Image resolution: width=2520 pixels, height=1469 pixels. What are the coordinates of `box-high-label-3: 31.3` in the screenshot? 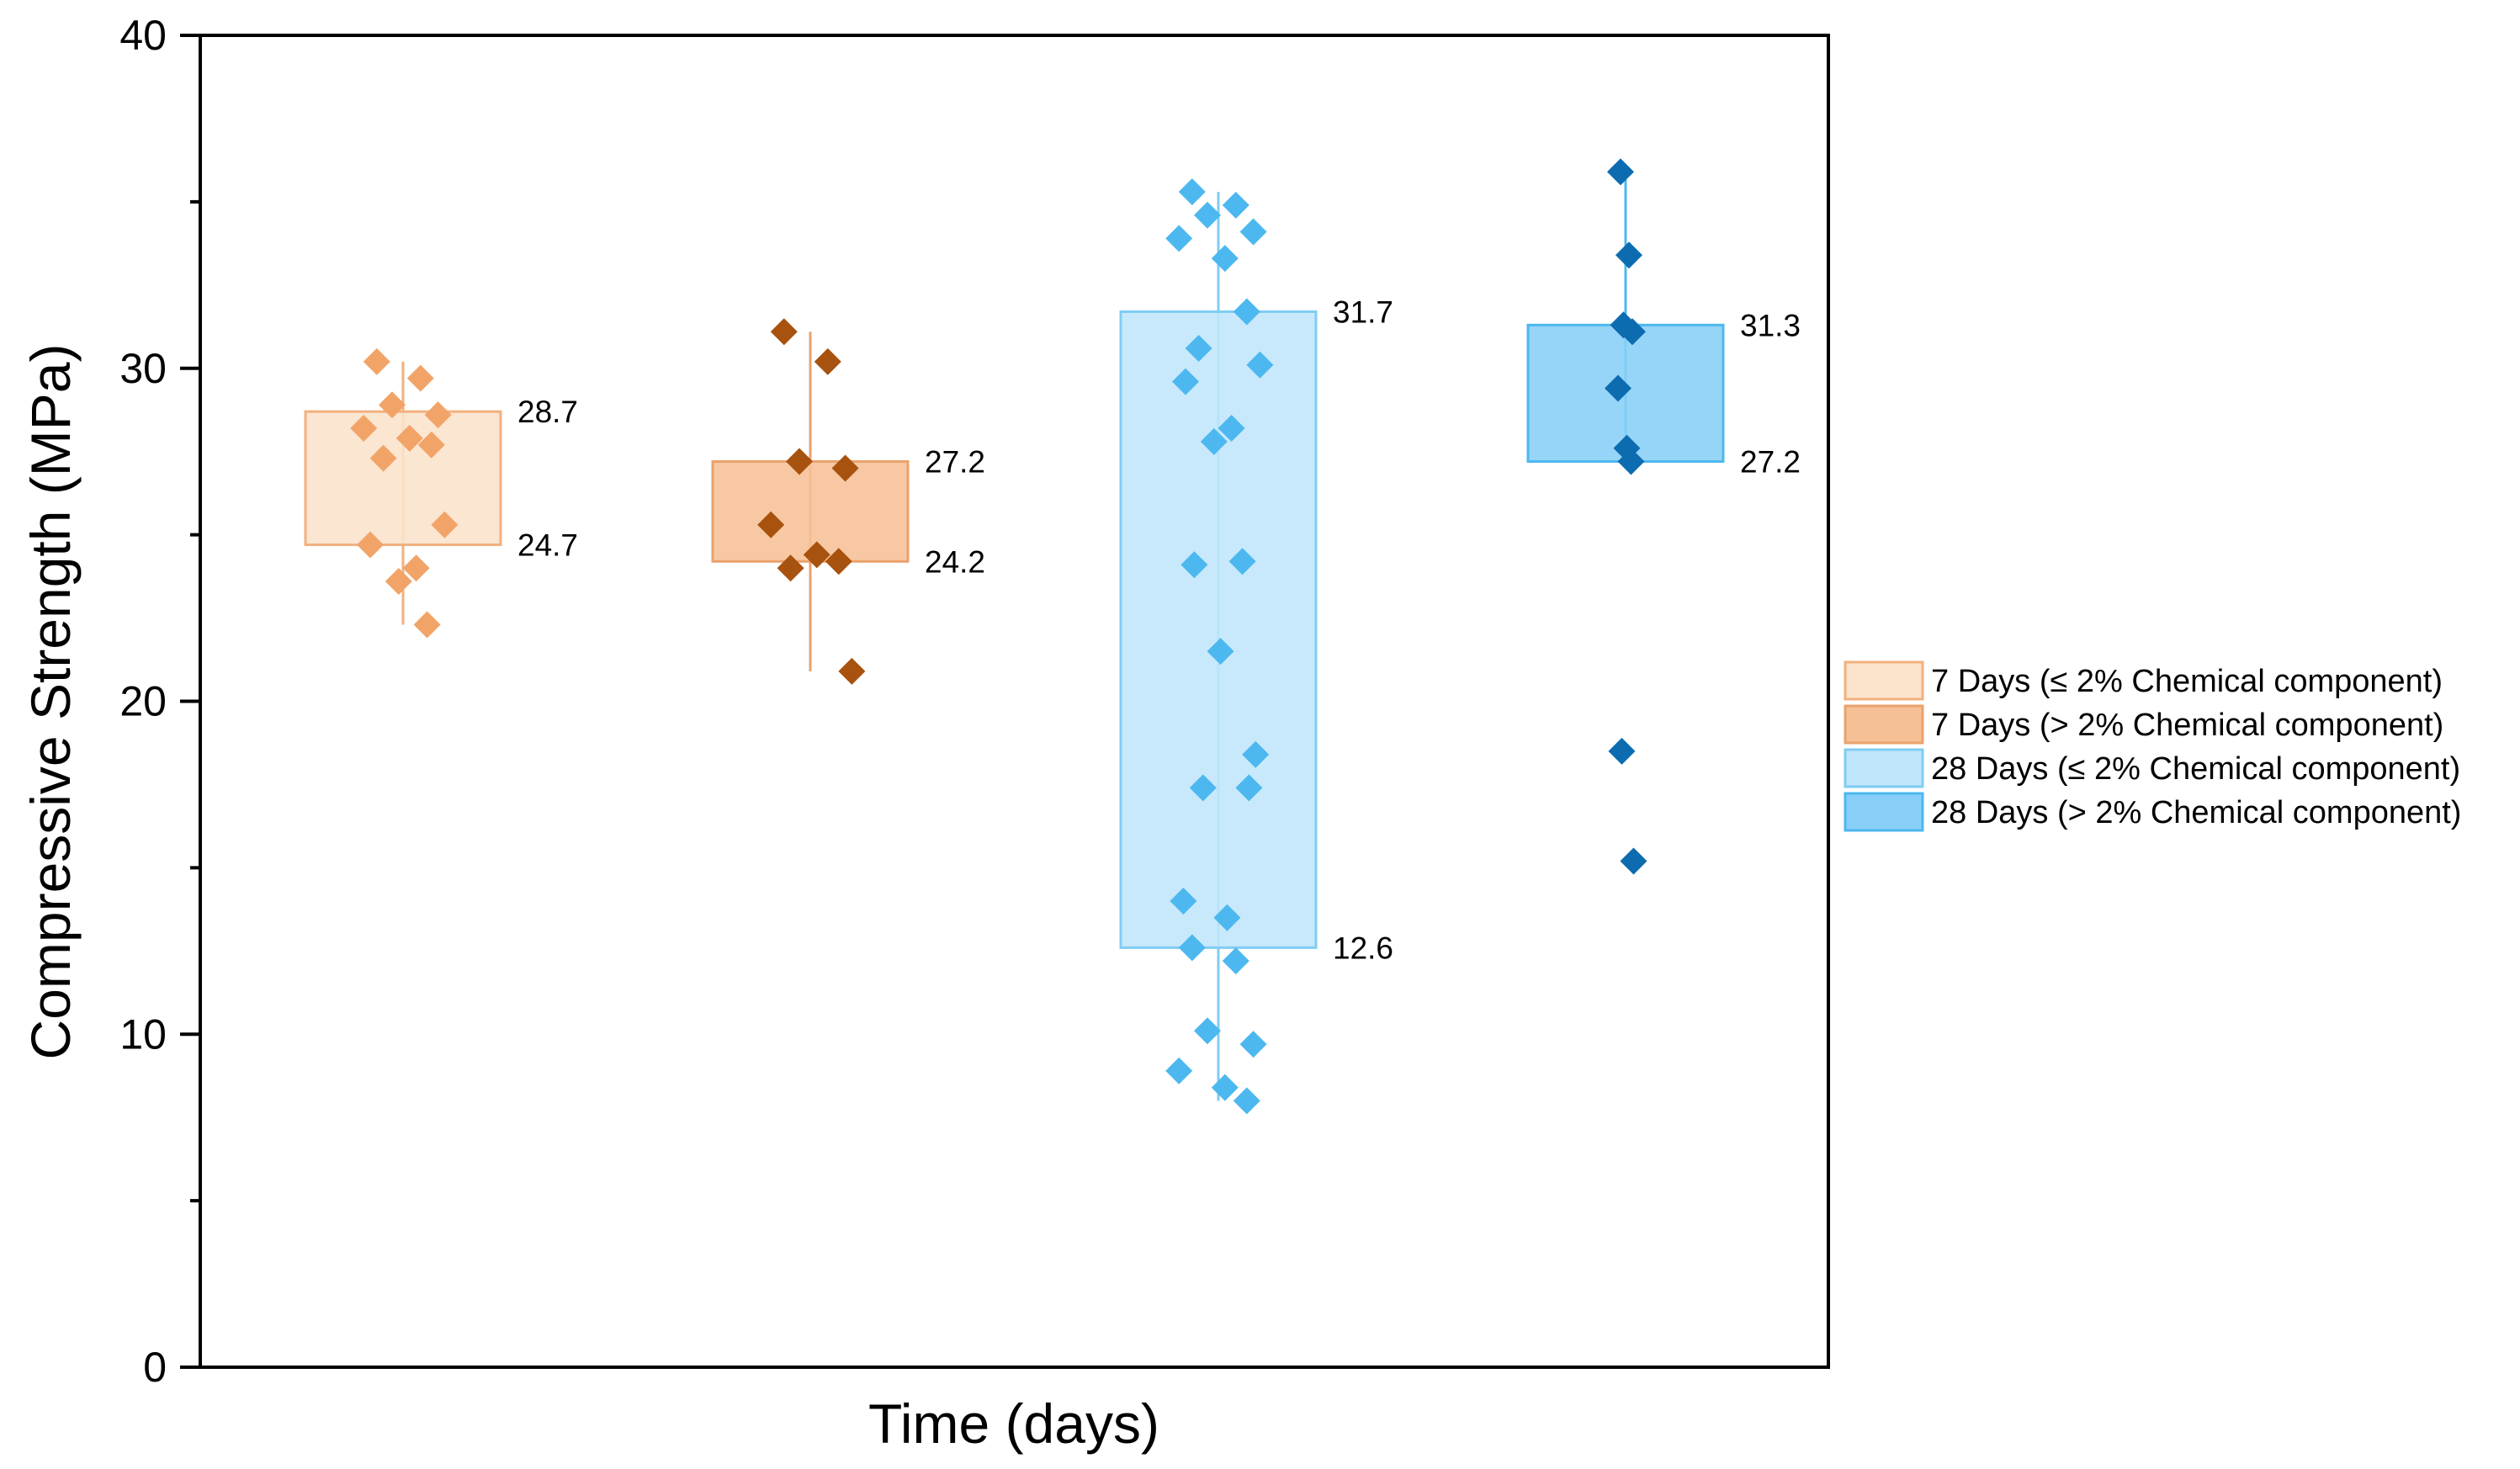 It's located at (1770, 325).